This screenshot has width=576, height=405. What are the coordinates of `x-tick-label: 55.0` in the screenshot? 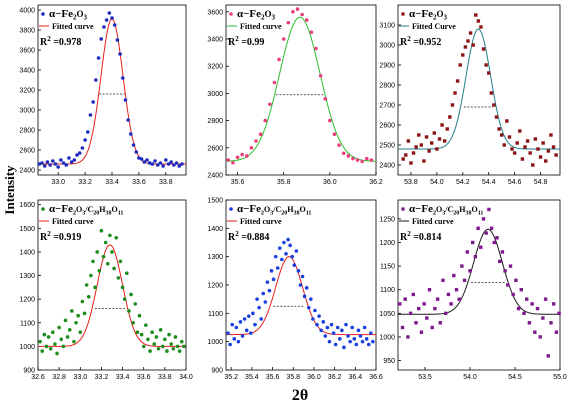 It's located at (560, 377).